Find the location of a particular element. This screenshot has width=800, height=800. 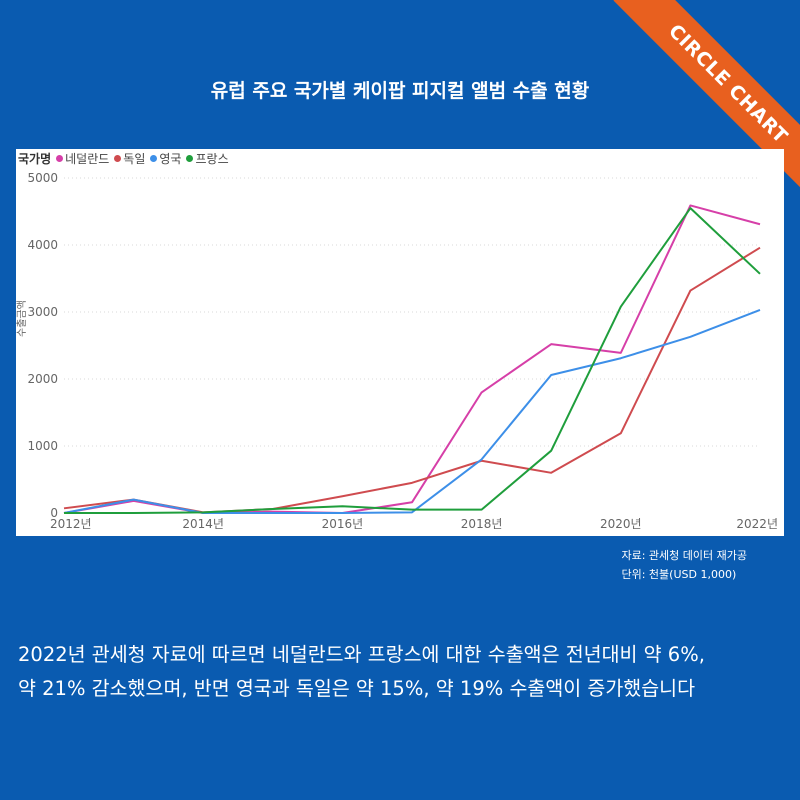

source-note: 자료: 관세청 데이터 재가공 단위: 천불(USD 1,000) is located at coordinates (684, 565).